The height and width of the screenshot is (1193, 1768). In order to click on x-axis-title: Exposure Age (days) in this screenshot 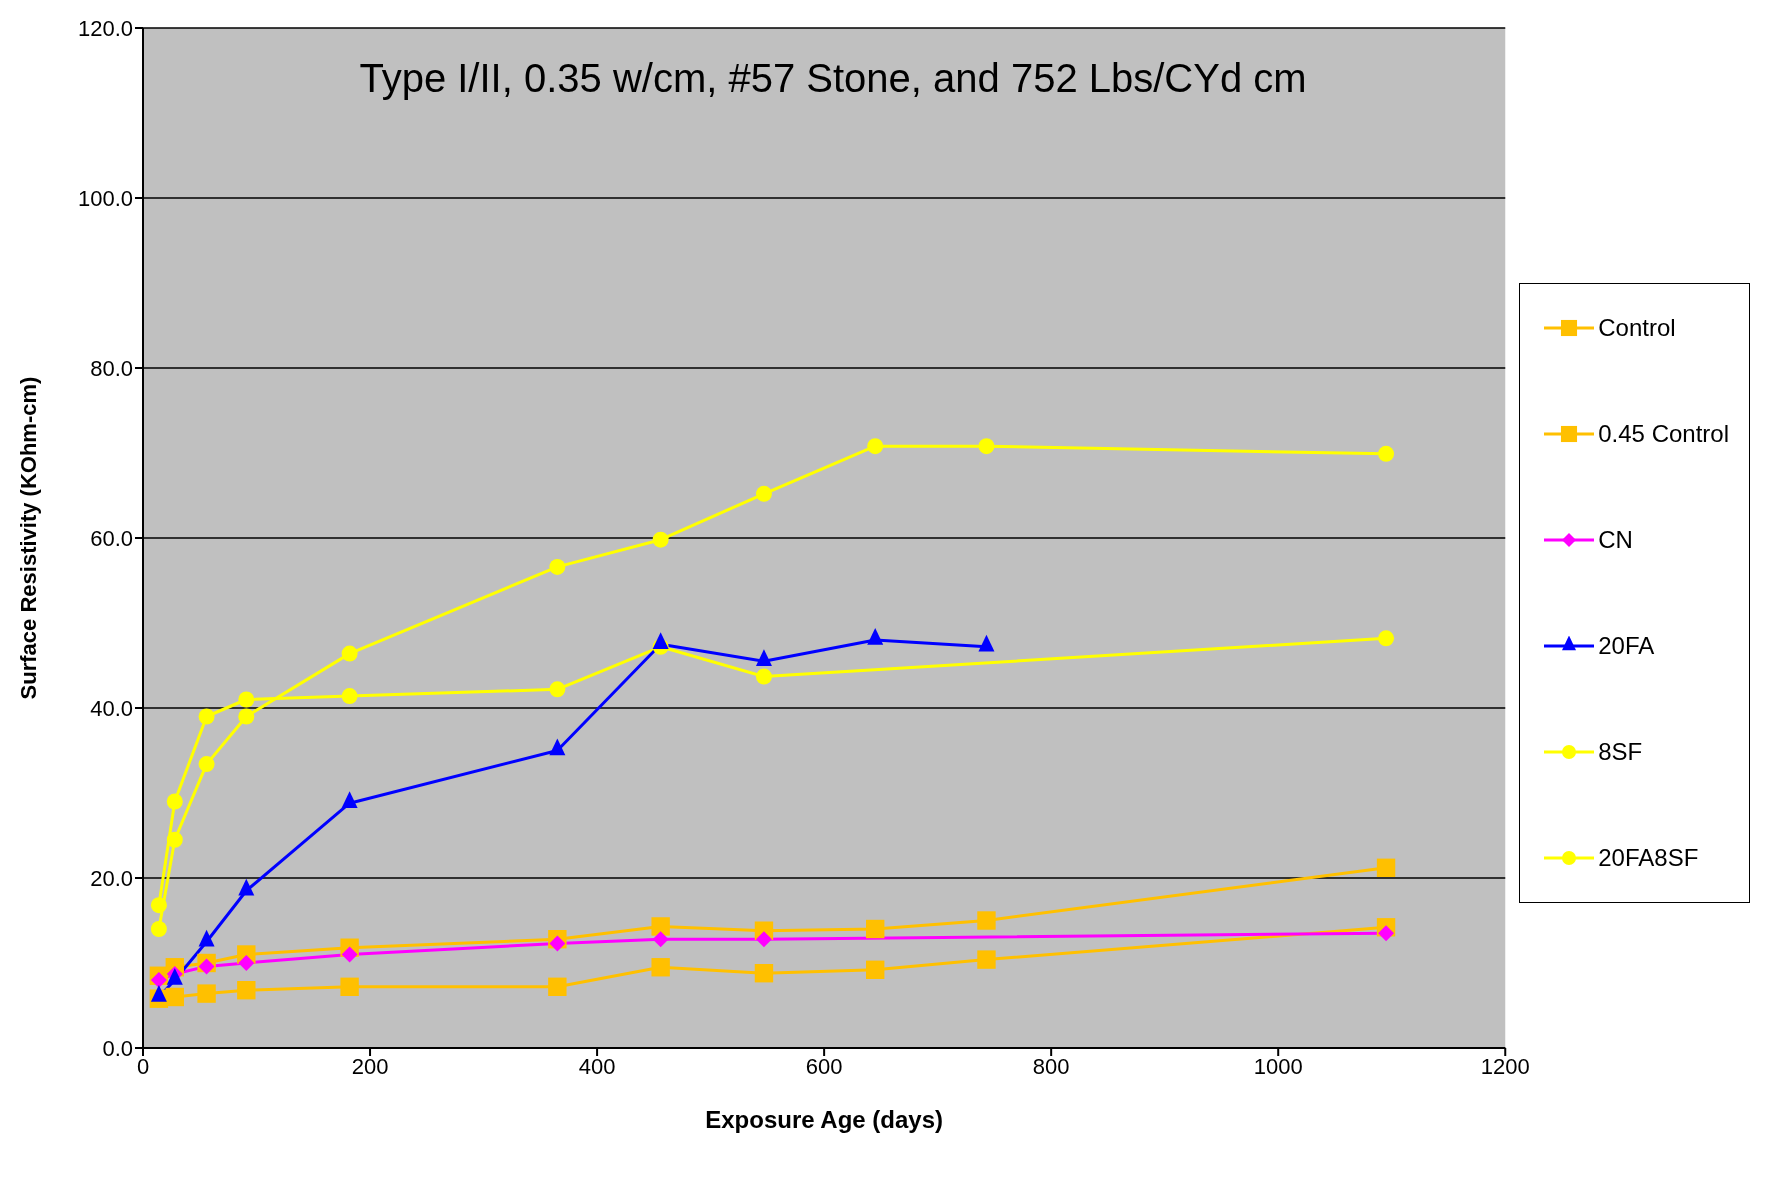, I will do `click(824, 1119)`.